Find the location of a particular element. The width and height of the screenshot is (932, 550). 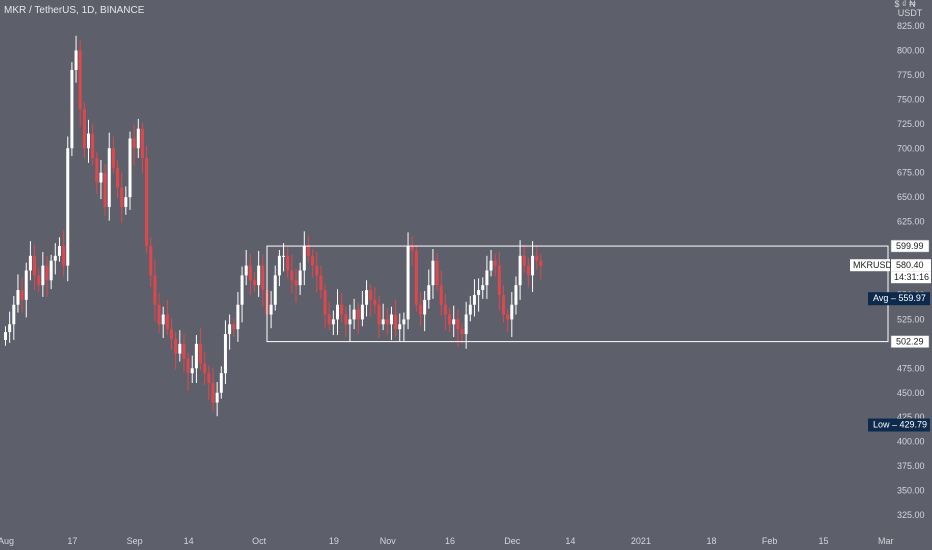

time-tick-label: Mar is located at coordinates (886, 541).